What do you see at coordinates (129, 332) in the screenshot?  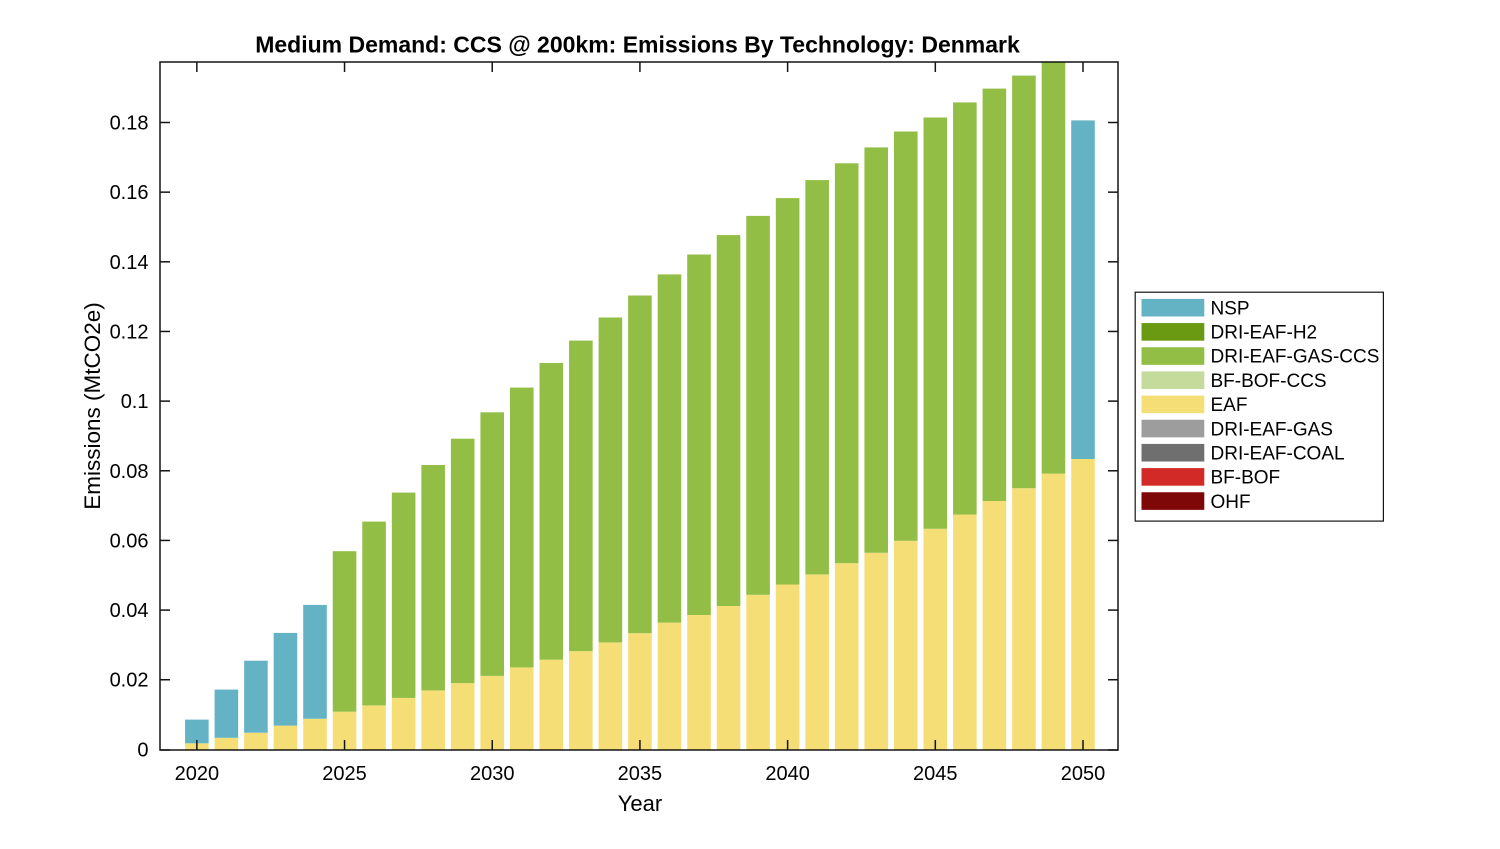 I see `svg-text: 0.12` at bounding box center [129, 332].